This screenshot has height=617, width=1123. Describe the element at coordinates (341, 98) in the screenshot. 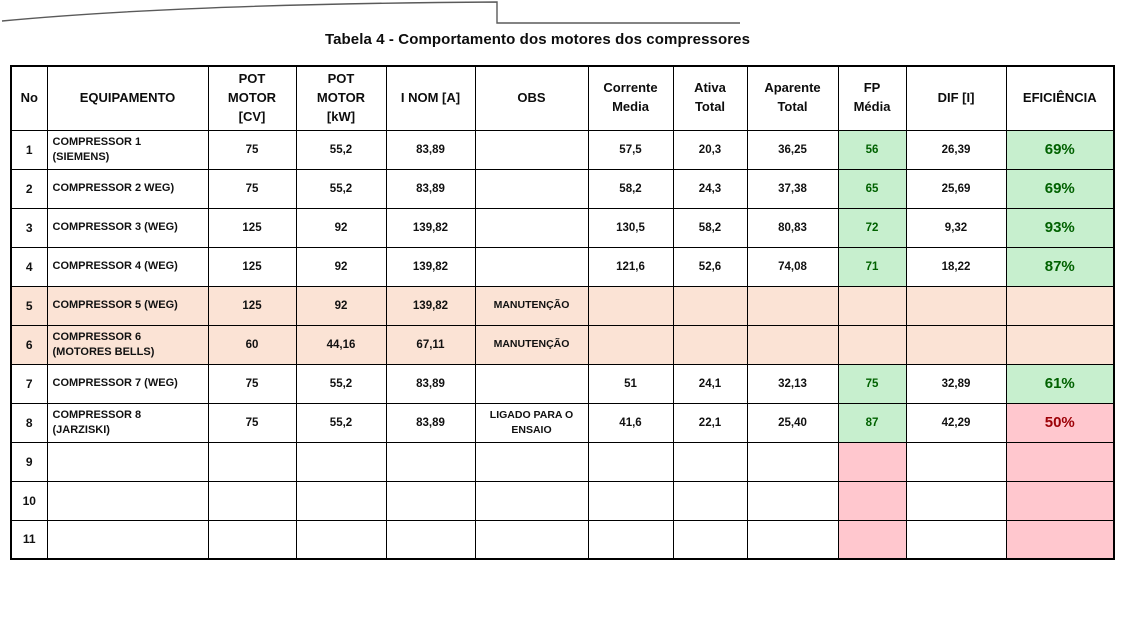

I see `column-header-pot_kw: POT MOTOR [kW]` at that location.